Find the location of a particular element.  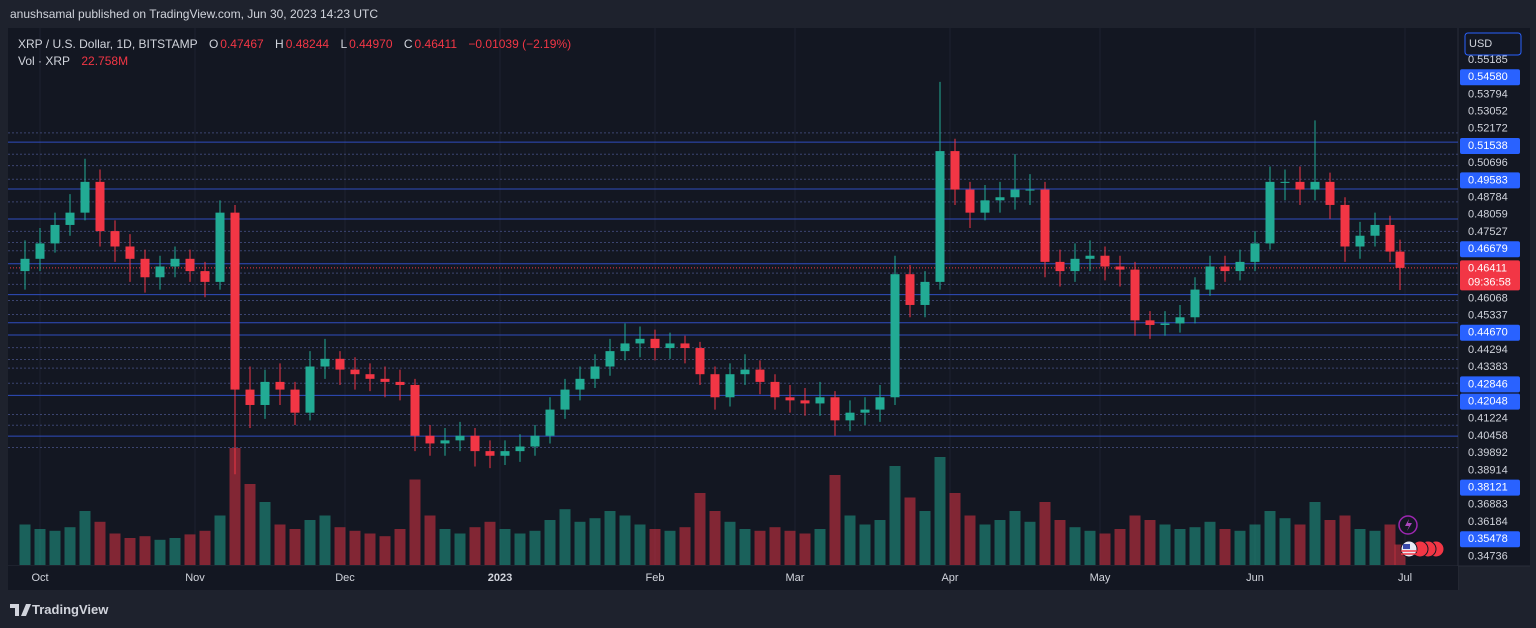

ohlc-value: 0.44970 is located at coordinates (371, 44).